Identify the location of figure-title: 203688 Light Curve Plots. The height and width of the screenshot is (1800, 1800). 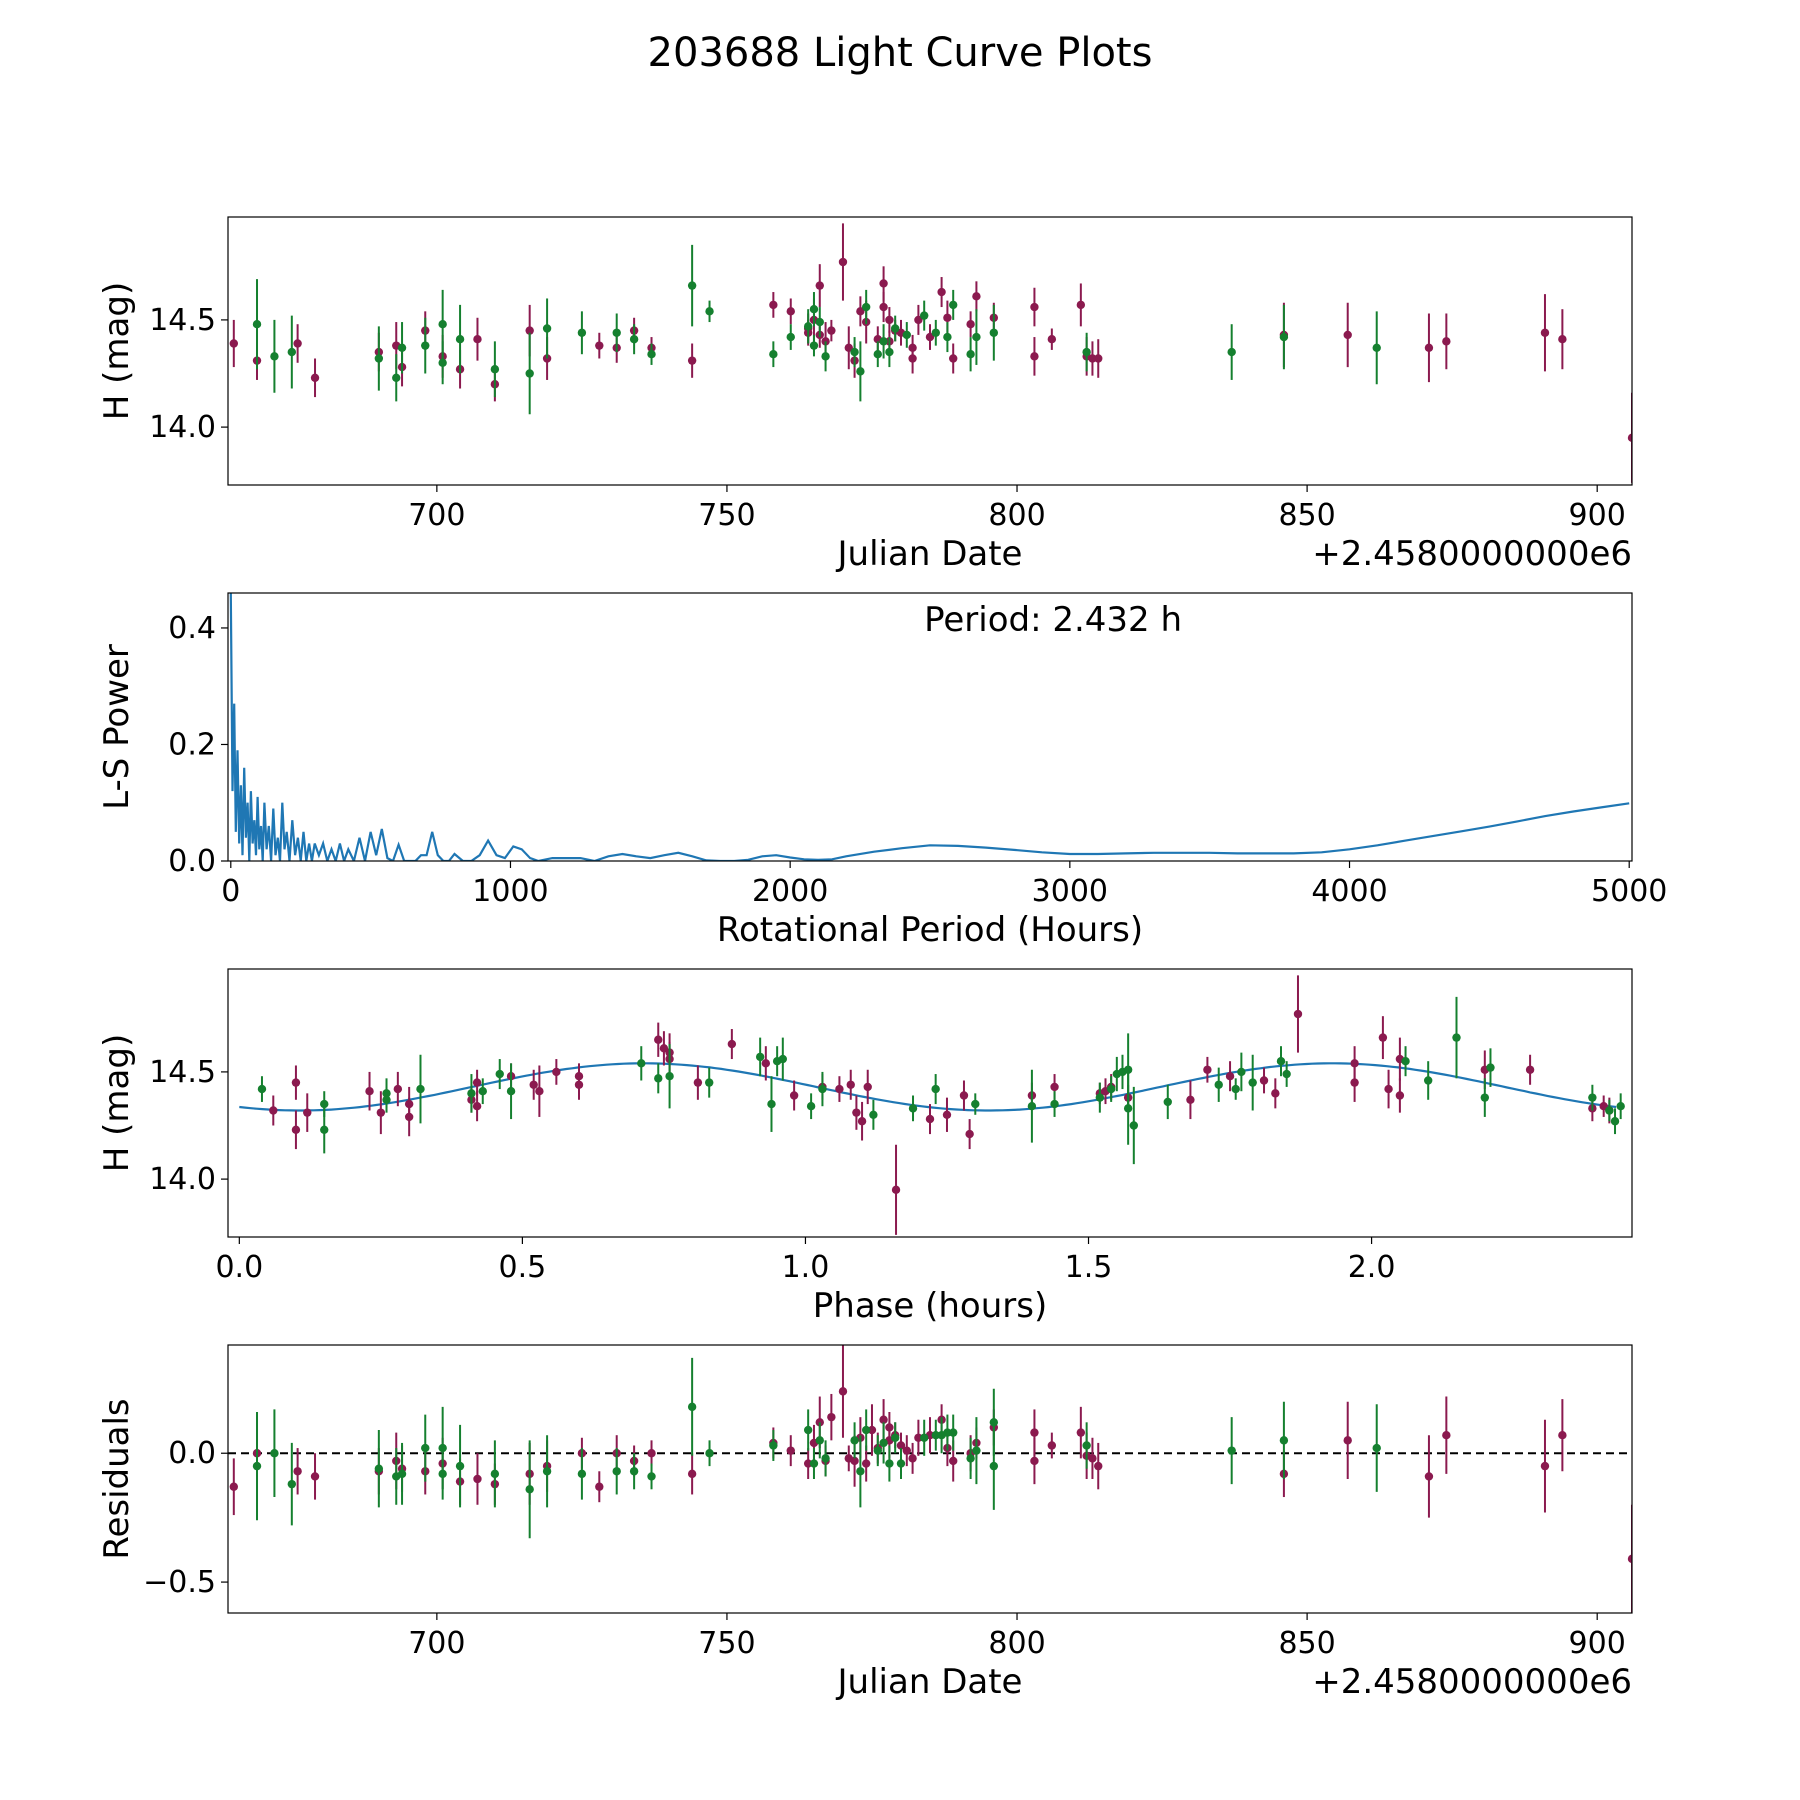
(900, 53).